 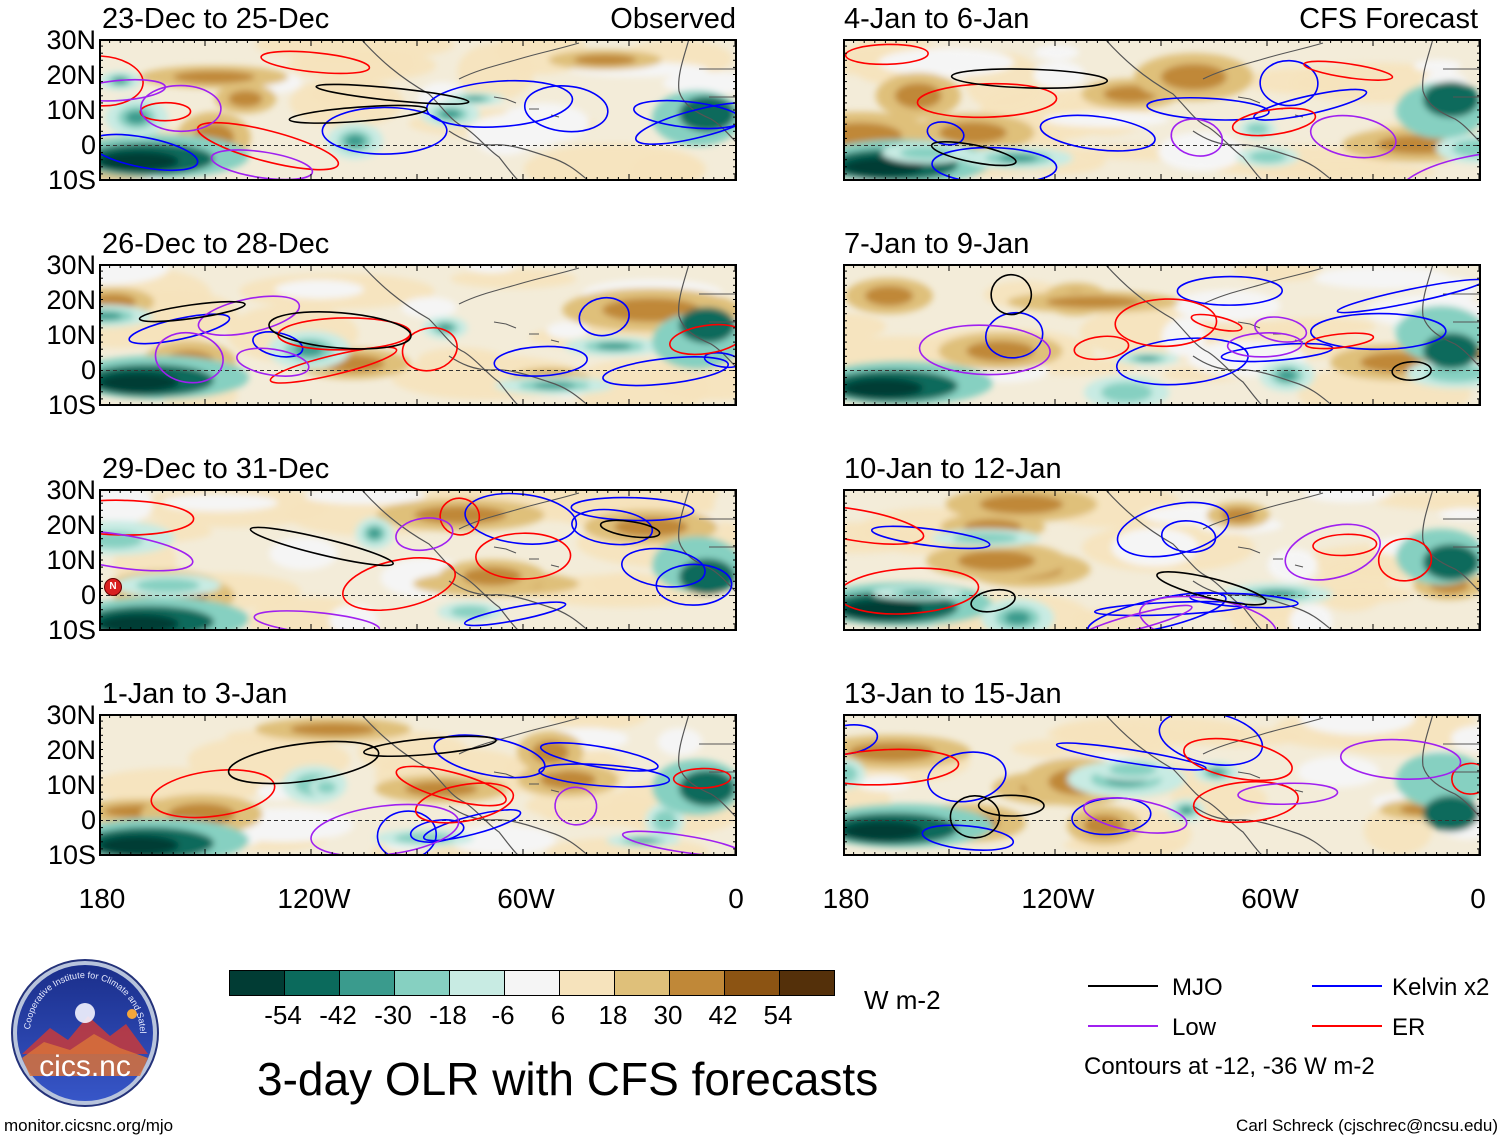 I want to click on colorbar-label: -6, so click(x=503, y=1015).